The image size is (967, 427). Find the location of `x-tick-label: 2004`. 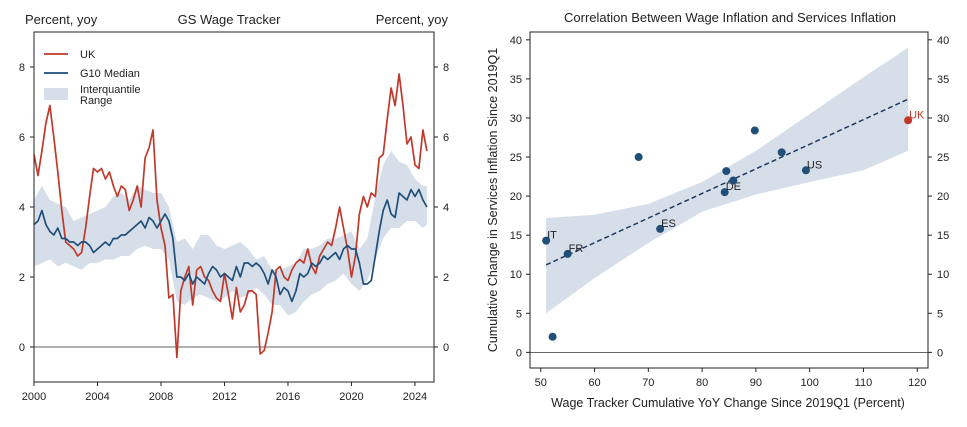

x-tick-label: 2004 is located at coordinates (97, 397).